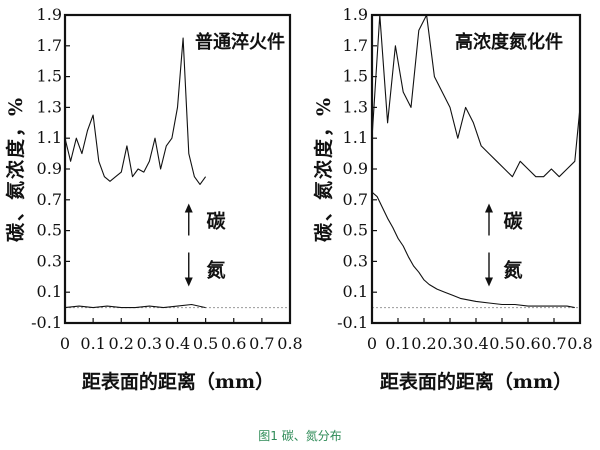 The height and width of the screenshot is (450, 600). What do you see at coordinates (49, 291) in the screenshot?
I see `chart0-y-tick-label: 0.1` at bounding box center [49, 291].